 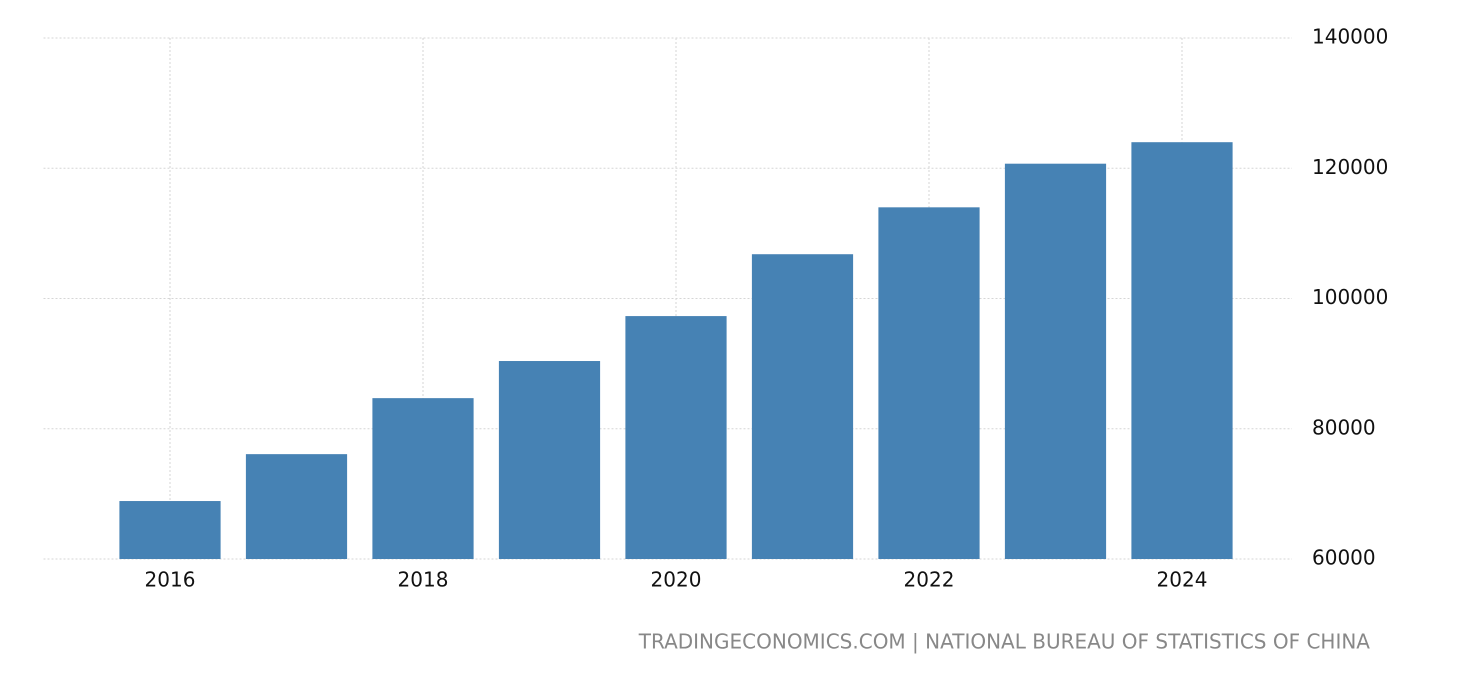 What do you see at coordinates (1182, 580) in the screenshot?
I see `x-tick-label: 2024` at bounding box center [1182, 580].